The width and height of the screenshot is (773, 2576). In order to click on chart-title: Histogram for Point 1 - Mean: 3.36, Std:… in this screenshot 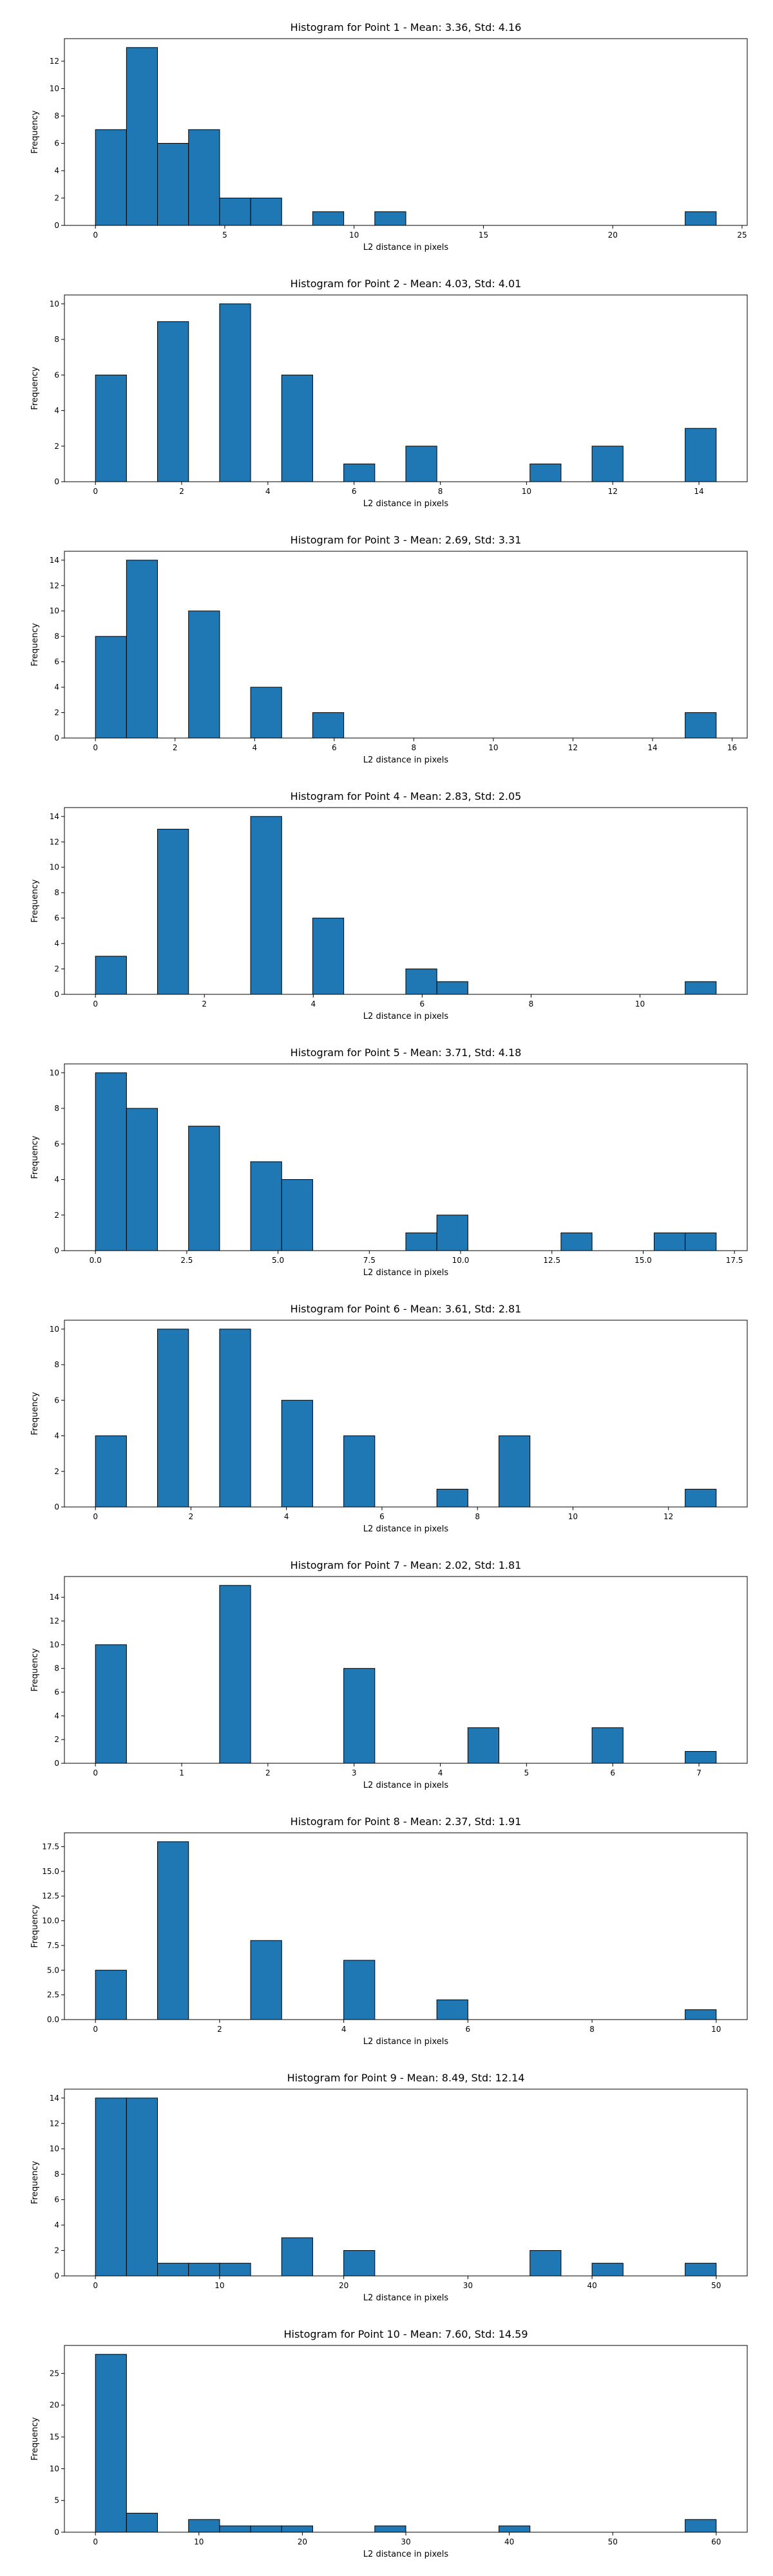, I will do `click(406, 27)`.